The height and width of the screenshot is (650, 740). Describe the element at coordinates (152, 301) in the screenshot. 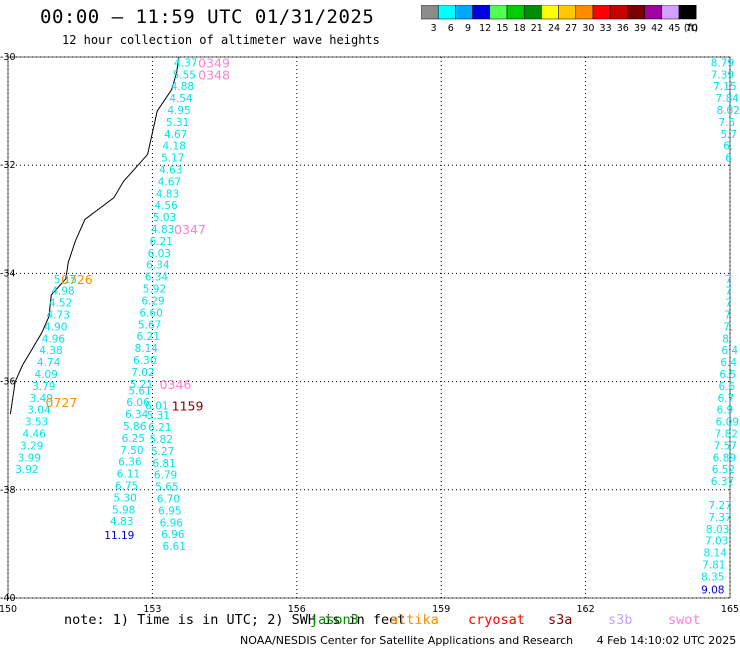

I see `wave-height-value: 6.29` at that location.